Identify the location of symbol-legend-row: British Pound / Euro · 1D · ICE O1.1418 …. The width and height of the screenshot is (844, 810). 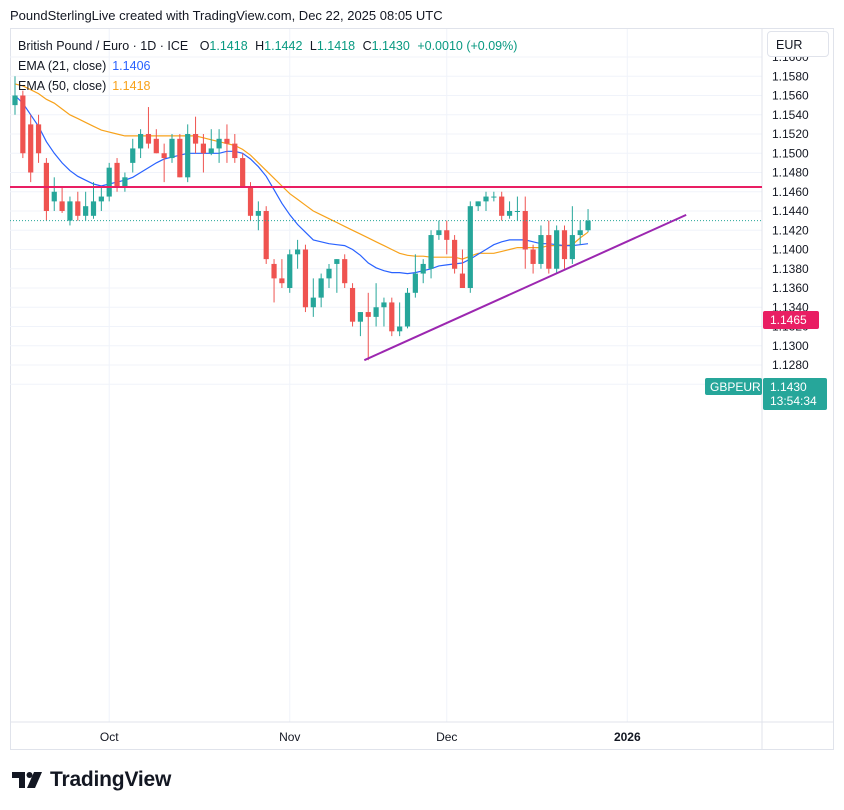
(267, 46).